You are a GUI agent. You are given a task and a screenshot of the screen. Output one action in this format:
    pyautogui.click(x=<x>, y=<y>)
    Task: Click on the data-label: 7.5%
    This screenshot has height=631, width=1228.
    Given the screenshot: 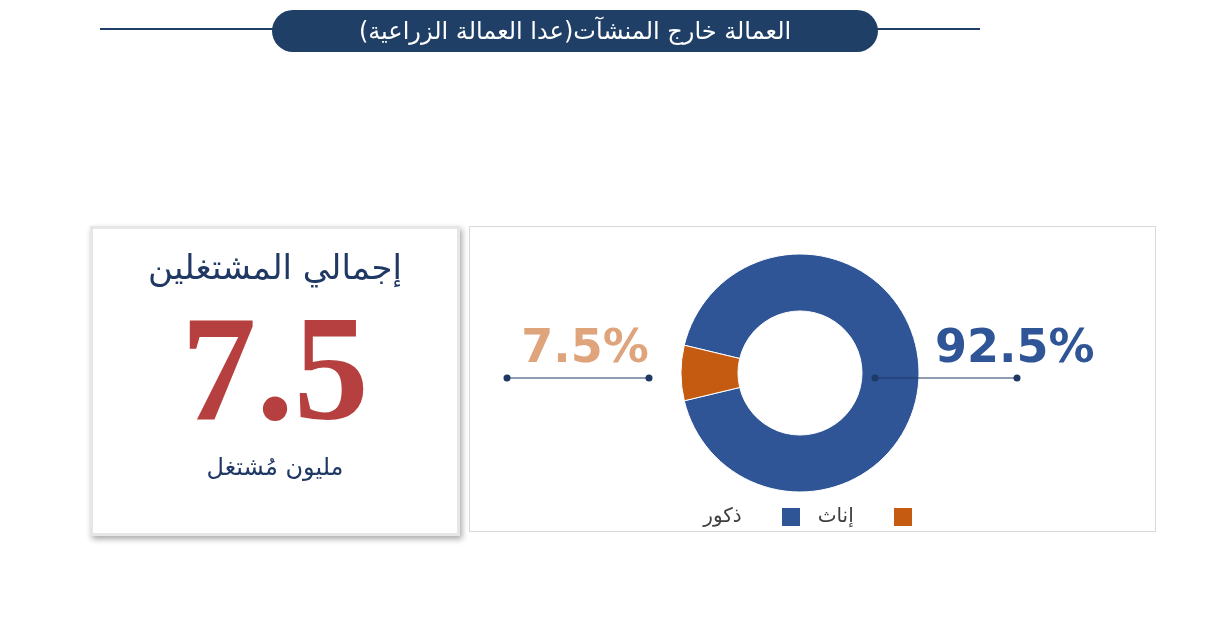 What is the action you would take?
    pyautogui.click(x=585, y=346)
    